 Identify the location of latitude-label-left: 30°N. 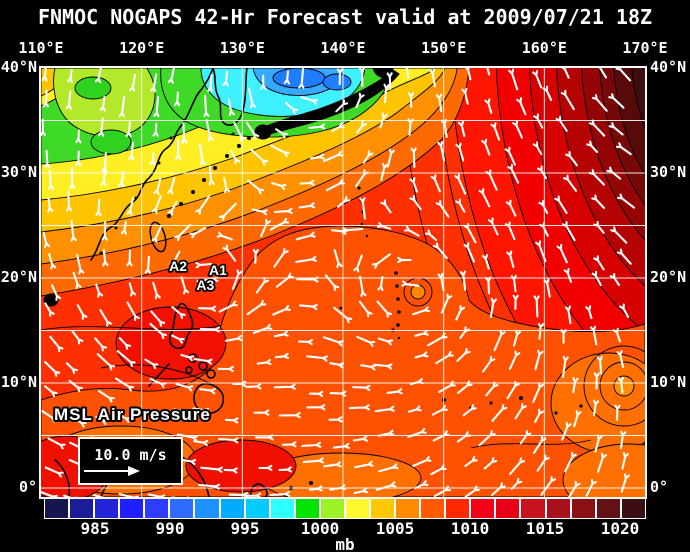
(18, 172).